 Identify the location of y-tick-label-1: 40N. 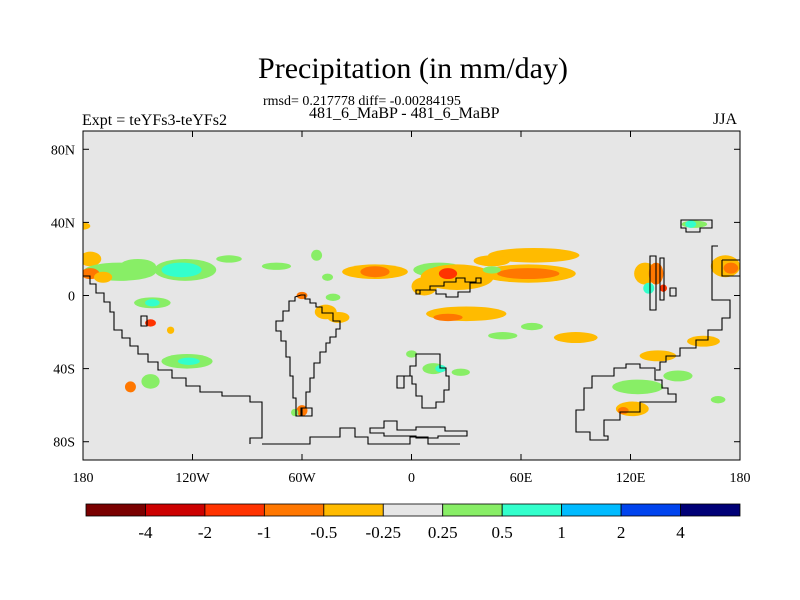
(63, 223).